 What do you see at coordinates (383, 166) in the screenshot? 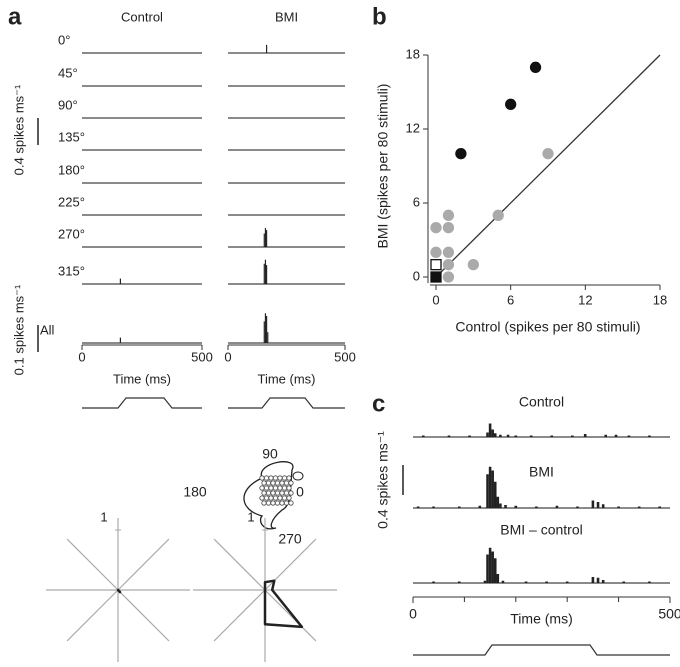
I see `y-axis-label: BMI (spikes per 80 stimuli)` at bounding box center [383, 166].